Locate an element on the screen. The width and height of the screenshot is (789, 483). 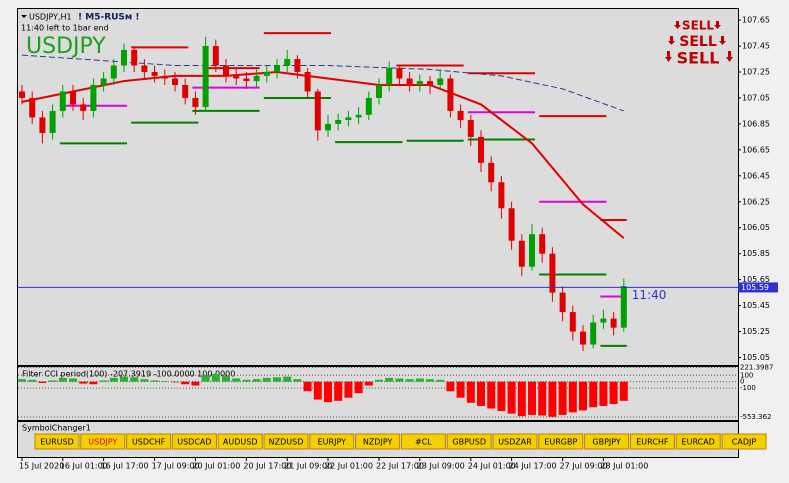
x-tick-label: 20 Jul 01:00 is located at coordinates (216, 466).